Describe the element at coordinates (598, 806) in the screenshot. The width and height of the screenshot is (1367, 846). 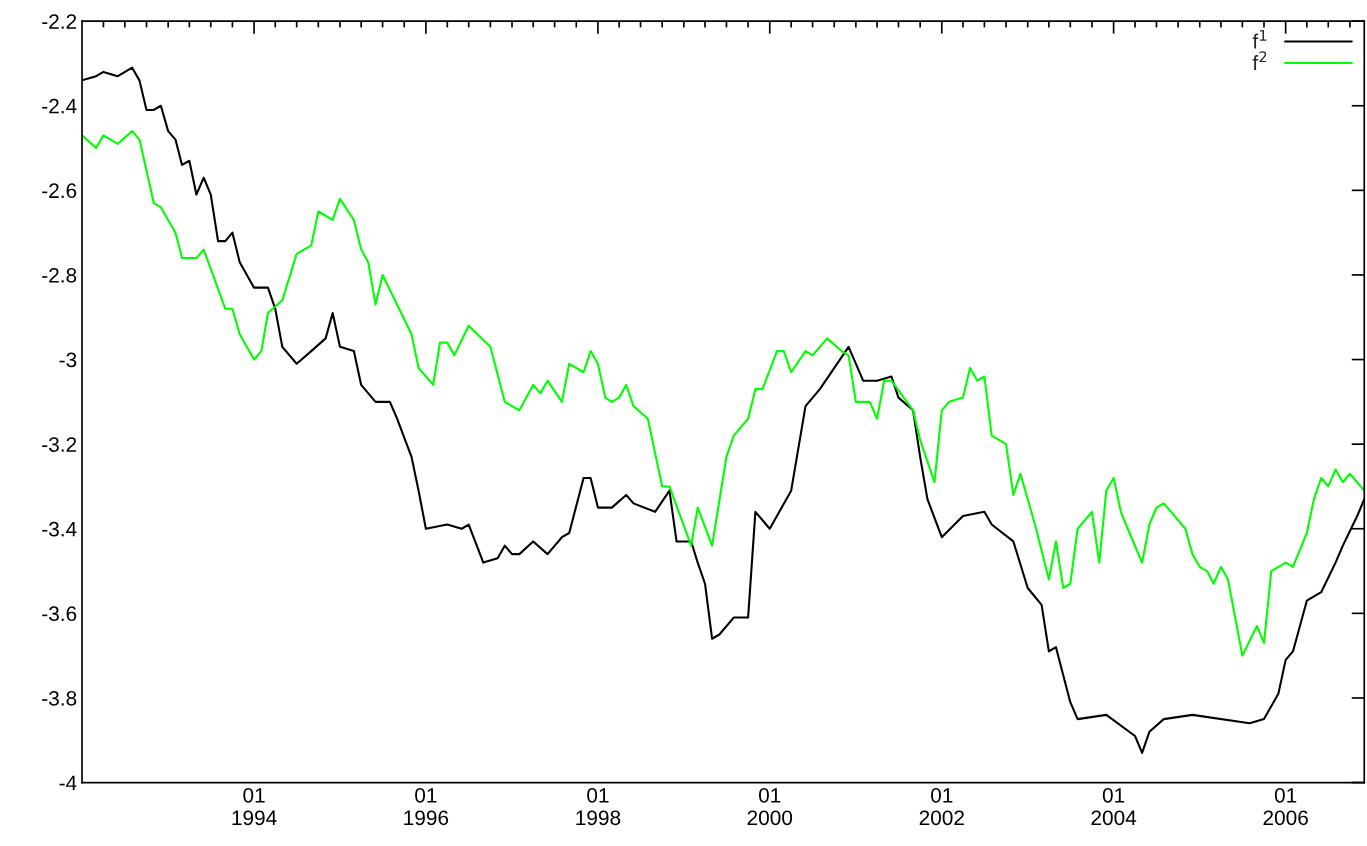
I see `x-tick-label: 01 1998` at that location.